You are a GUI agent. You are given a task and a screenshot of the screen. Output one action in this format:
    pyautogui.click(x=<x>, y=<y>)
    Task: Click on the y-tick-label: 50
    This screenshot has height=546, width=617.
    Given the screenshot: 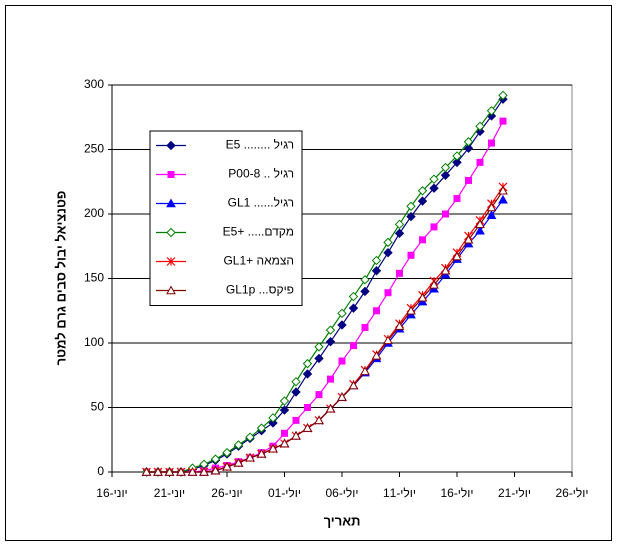 What is the action you would take?
    pyautogui.click(x=98, y=407)
    